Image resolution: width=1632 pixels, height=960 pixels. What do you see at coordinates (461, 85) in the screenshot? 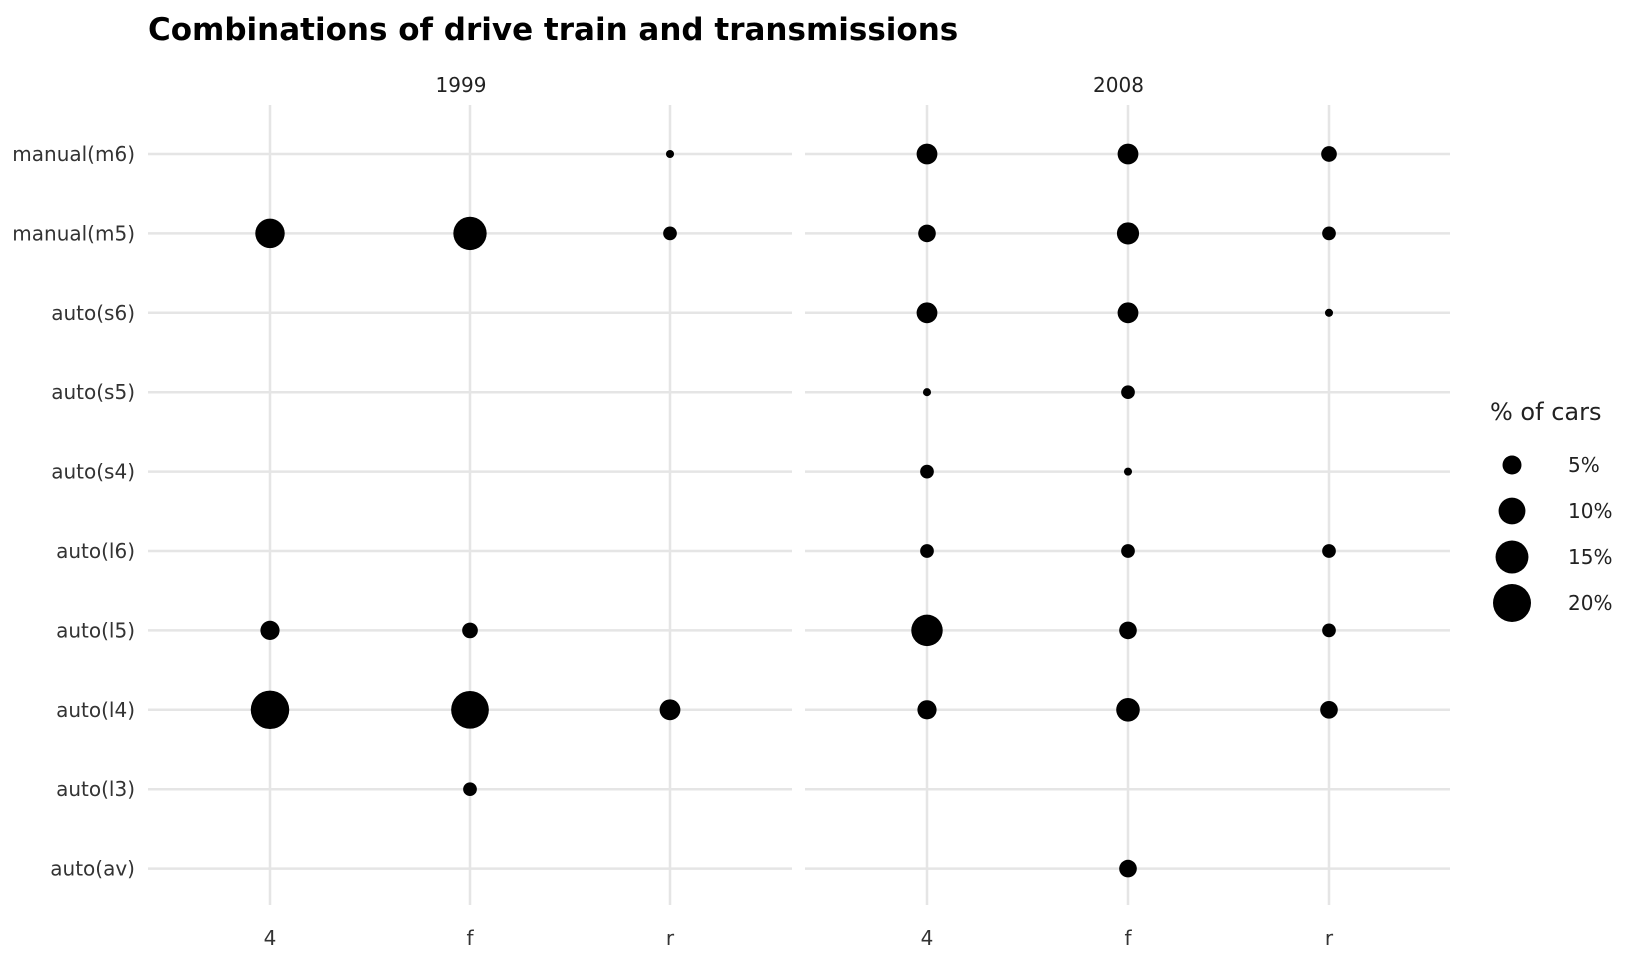
I see `facet-label-1999: 1999` at bounding box center [461, 85].